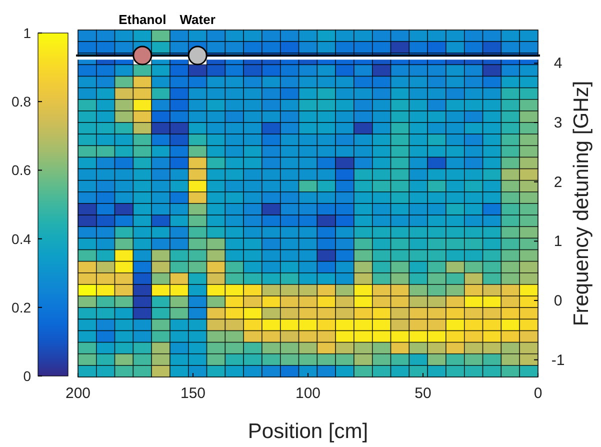 Image resolution: width=601 pixels, height=447 pixels. What do you see at coordinates (27, 33) in the screenshot?
I see `color-bar-label: 1` at bounding box center [27, 33].